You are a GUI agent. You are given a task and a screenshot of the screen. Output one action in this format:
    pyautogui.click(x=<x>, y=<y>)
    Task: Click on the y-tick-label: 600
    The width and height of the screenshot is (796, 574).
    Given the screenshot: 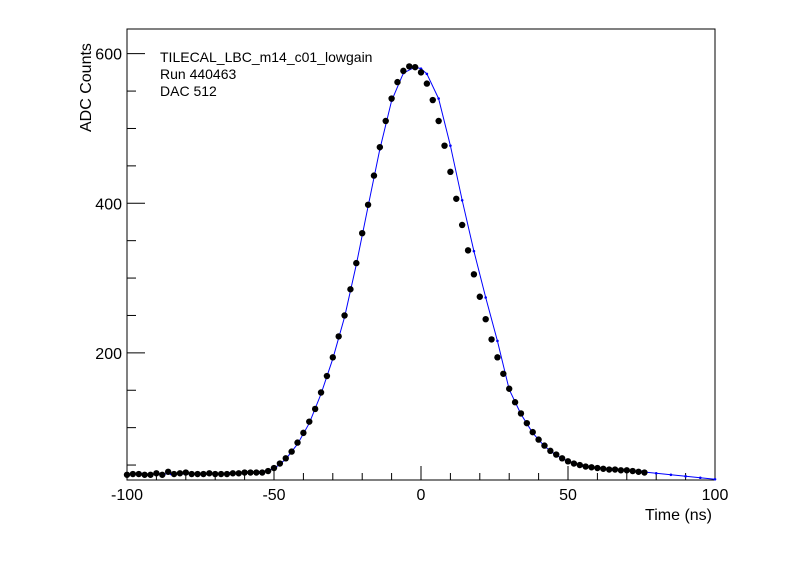 What is the action you would take?
    pyautogui.click(x=108, y=55)
    